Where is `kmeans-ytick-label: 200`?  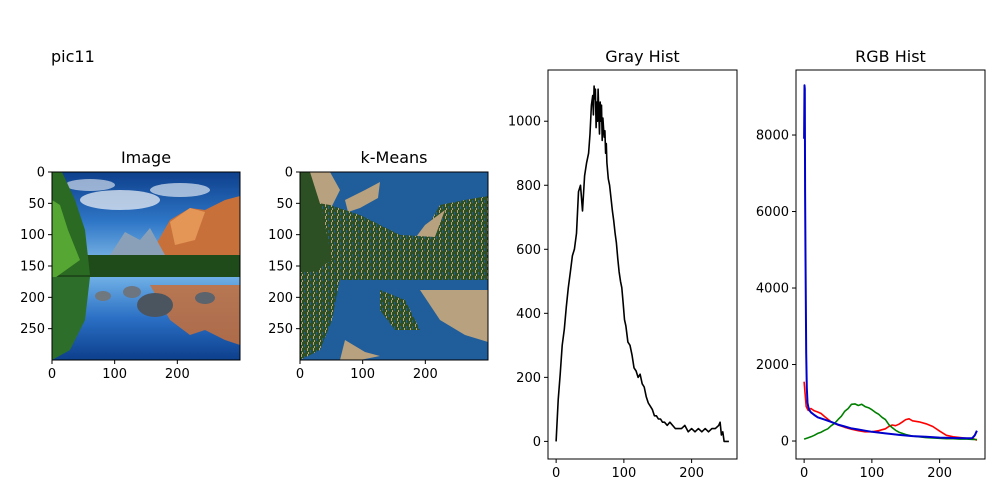 kmeans-ytick-label: 200 is located at coordinates (280, 298).